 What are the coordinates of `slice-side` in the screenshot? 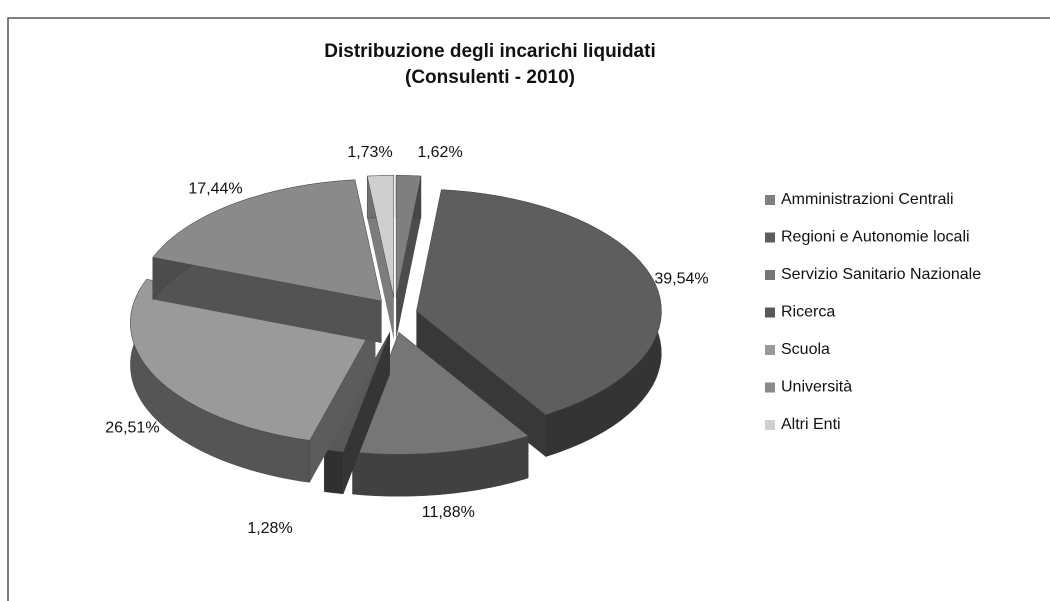 It's located at (334, 472).